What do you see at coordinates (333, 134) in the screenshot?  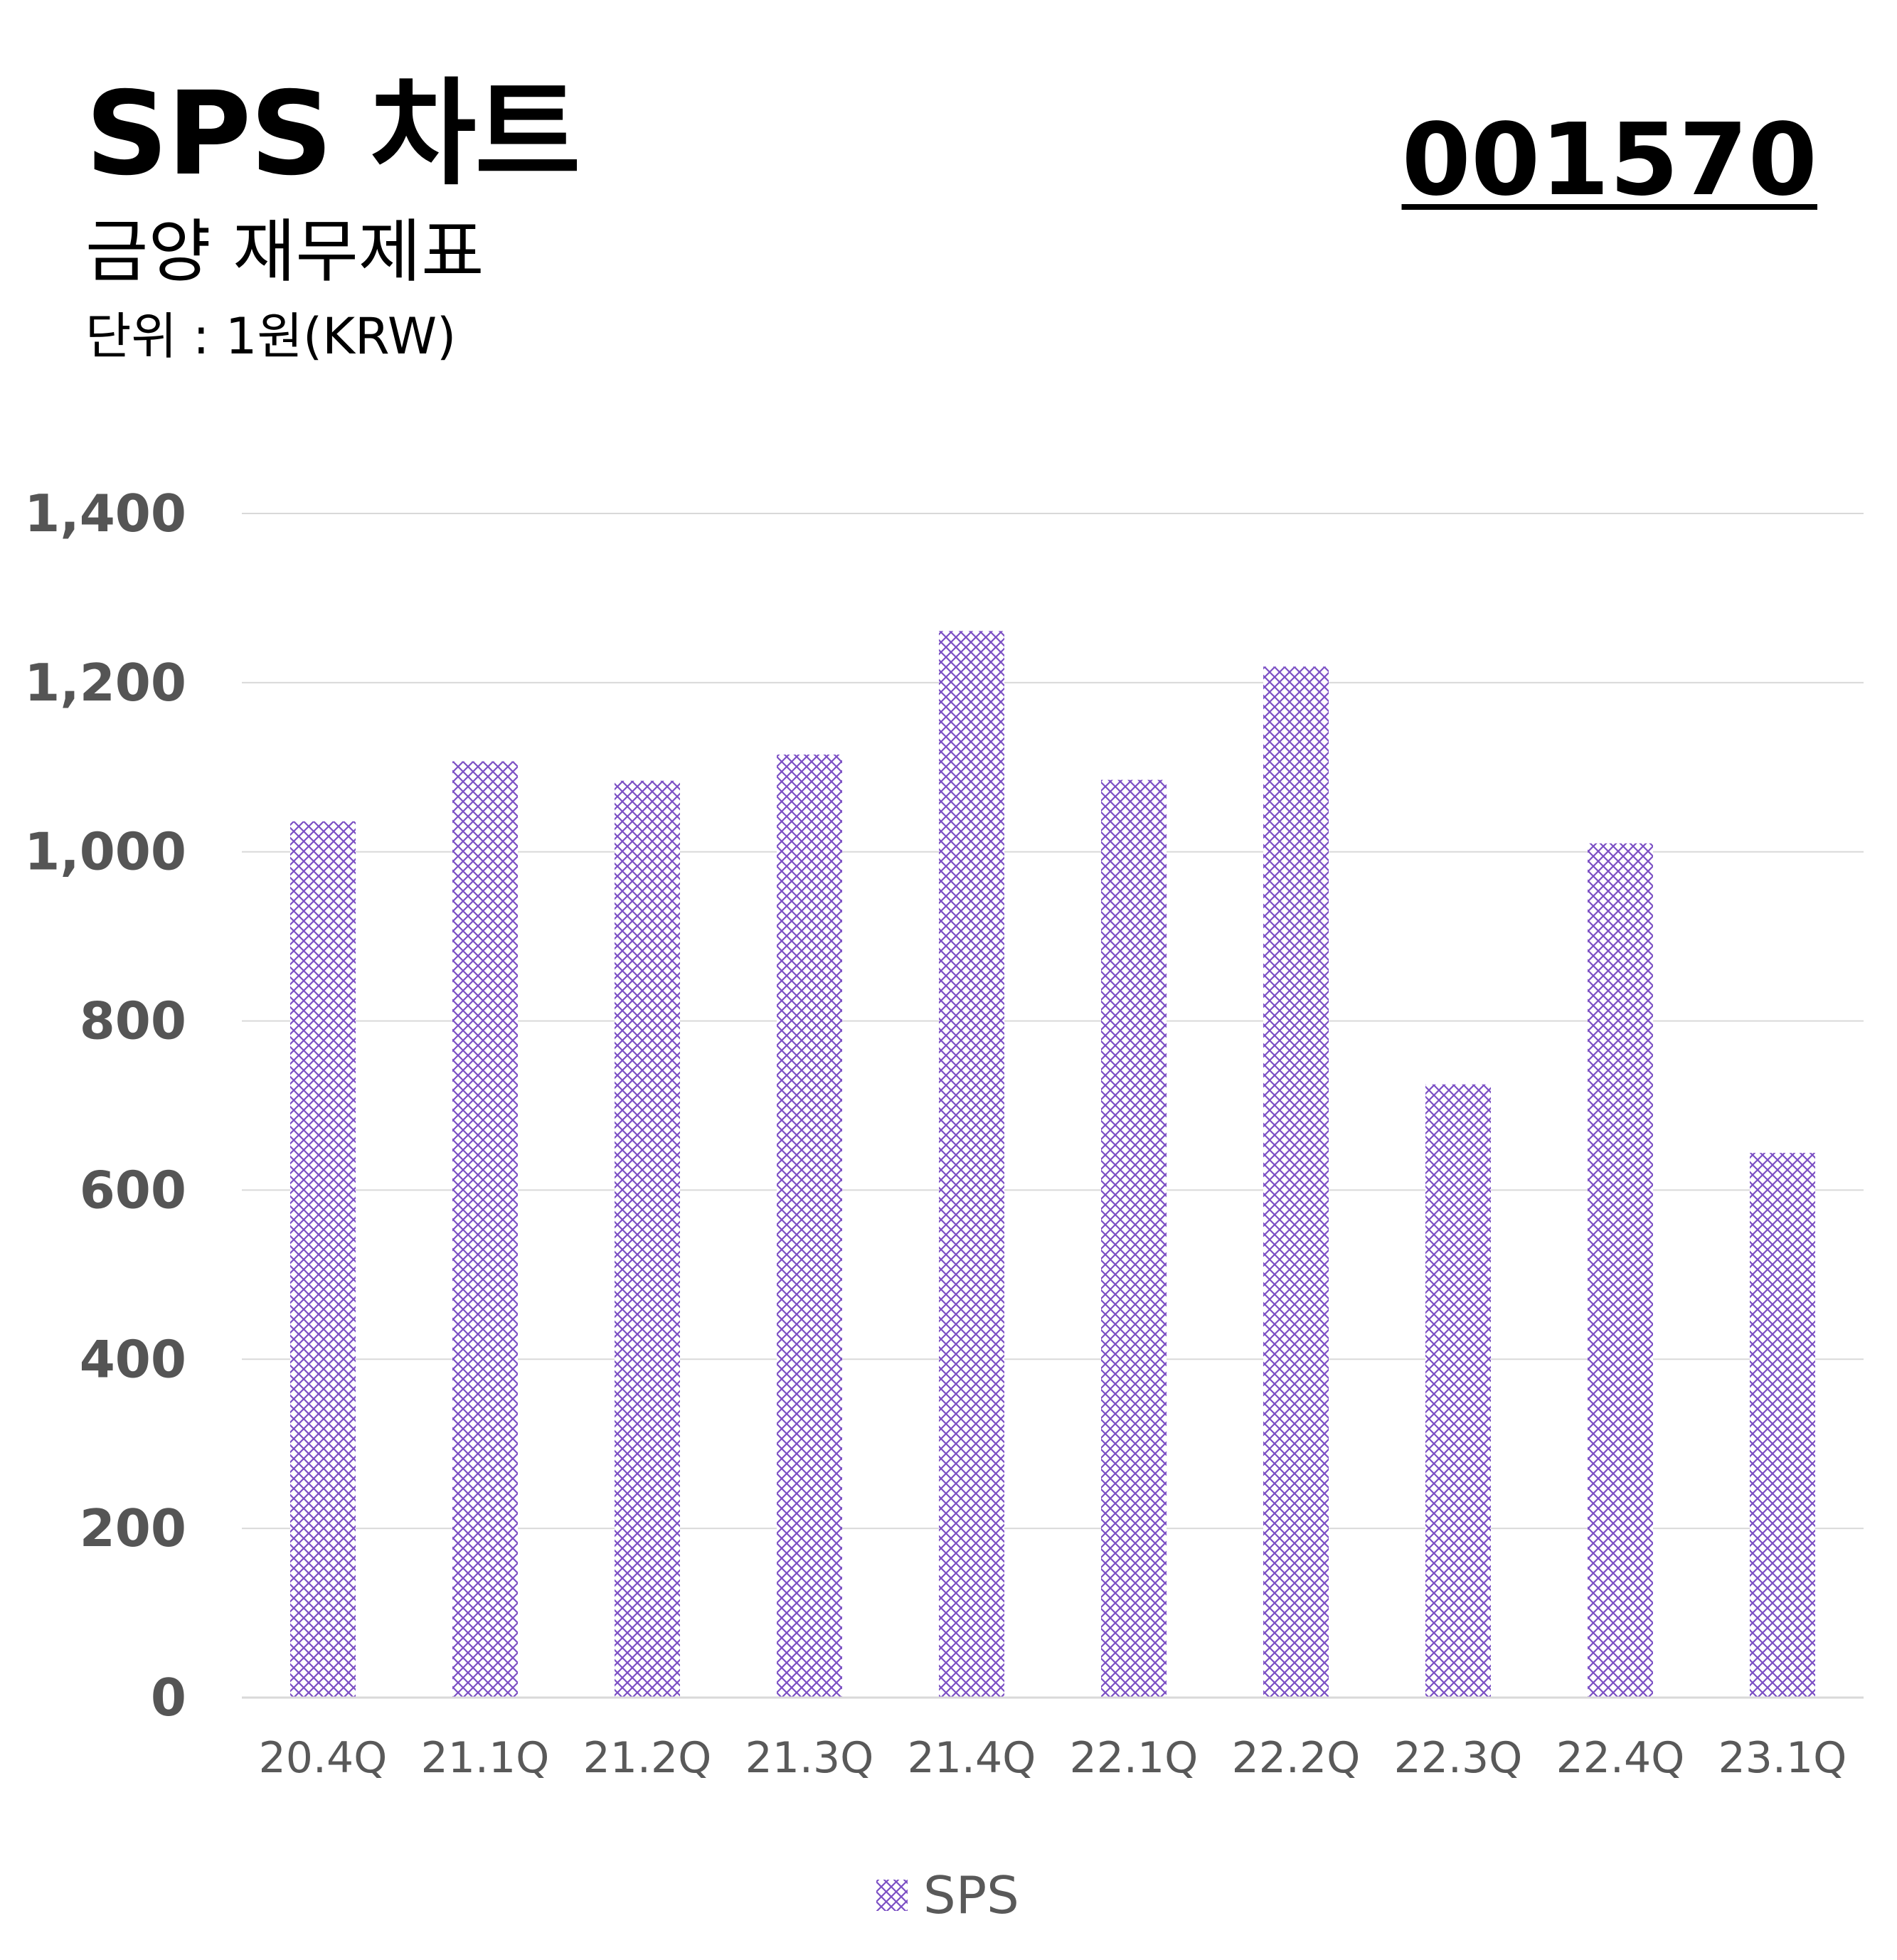 I see `chart-title: SPS 차트` at bounding box center [333, 134].